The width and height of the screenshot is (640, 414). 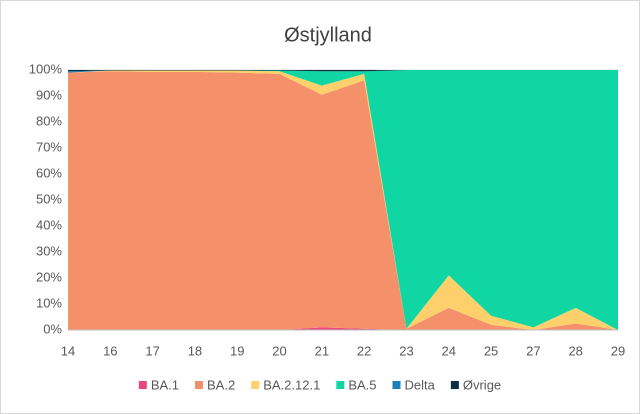 I want to click on x-tick-label: 16, so click(x=110, y=350).